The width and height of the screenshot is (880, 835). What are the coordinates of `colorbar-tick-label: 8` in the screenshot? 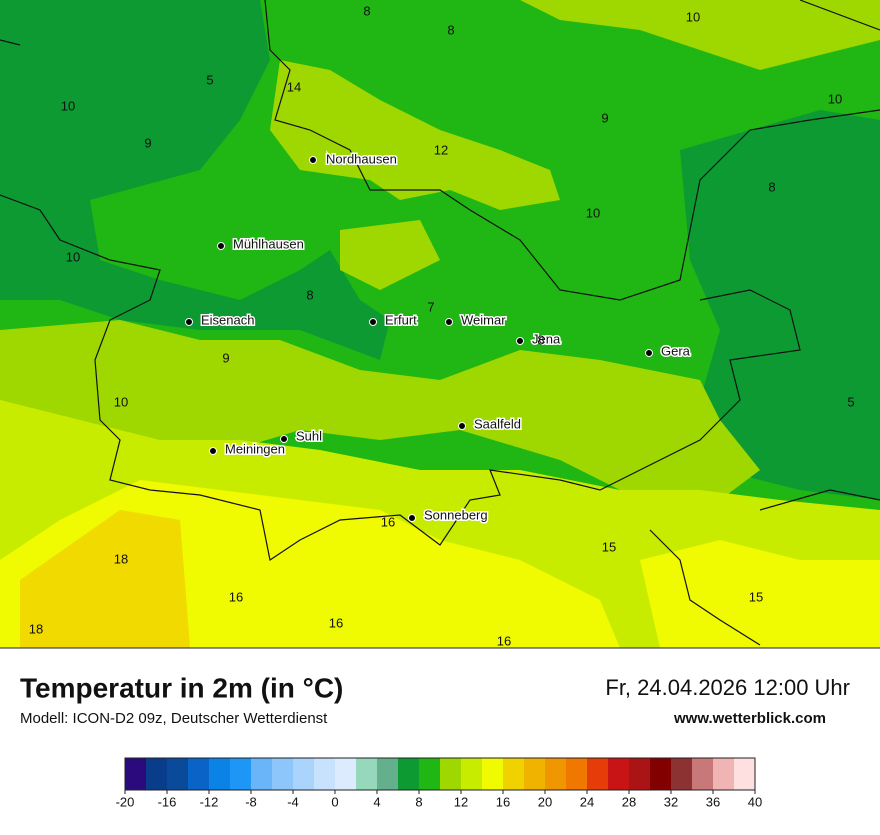 It's located at (418, 801).